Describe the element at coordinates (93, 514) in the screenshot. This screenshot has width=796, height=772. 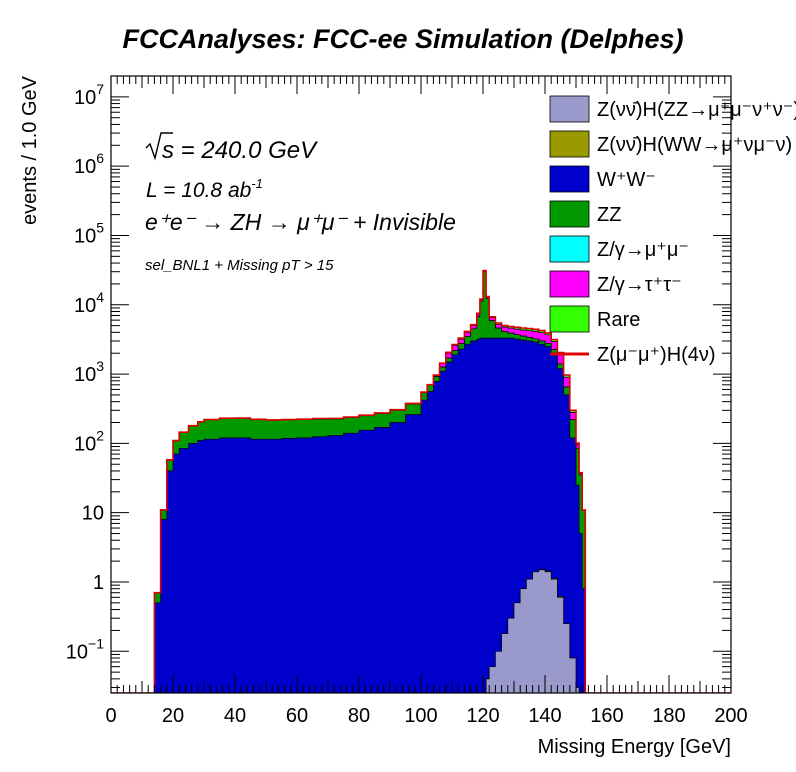
I see `y-tick-label: 10` at that location.